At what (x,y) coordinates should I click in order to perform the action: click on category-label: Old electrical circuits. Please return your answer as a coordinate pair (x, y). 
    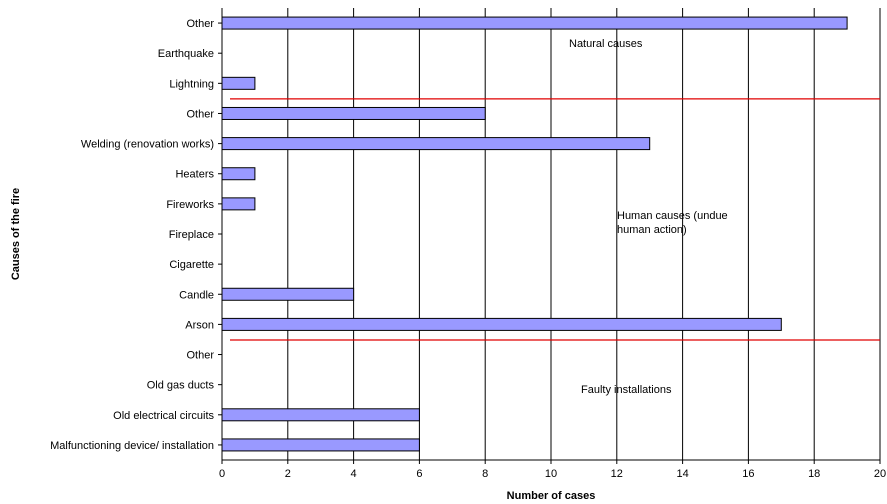
    Looking at the image, I should click on (163, 416).